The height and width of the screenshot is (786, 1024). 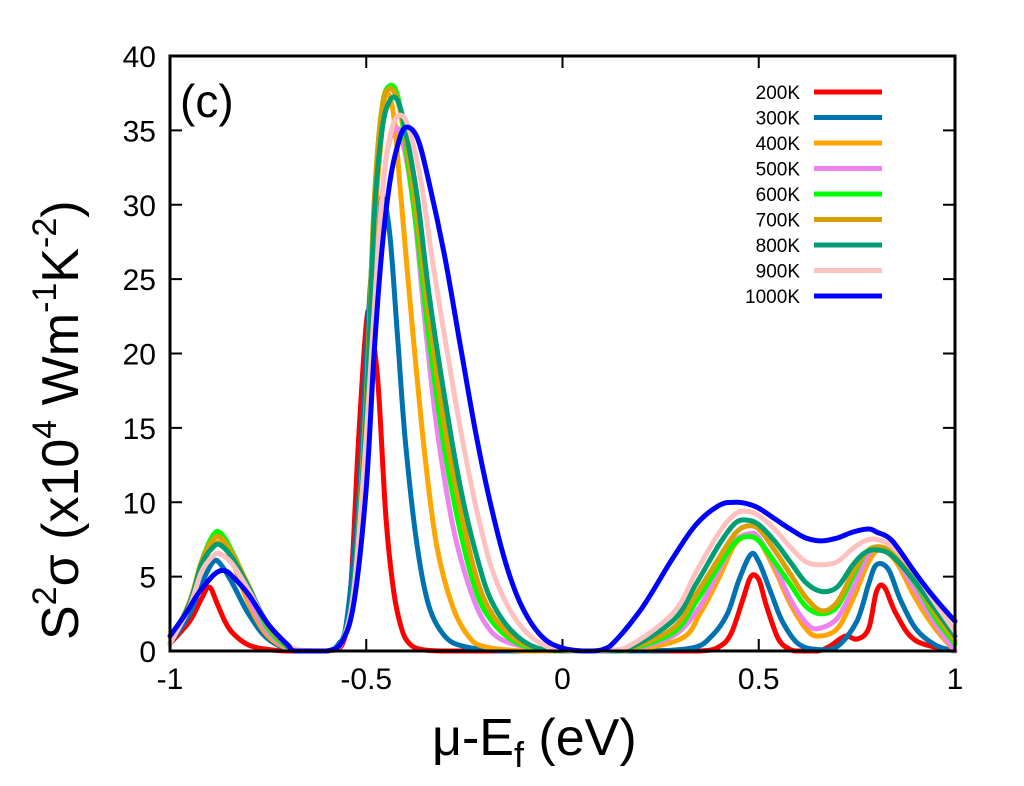 I want to click on x-tick-label: 0.5, so click(x=759, y=679).